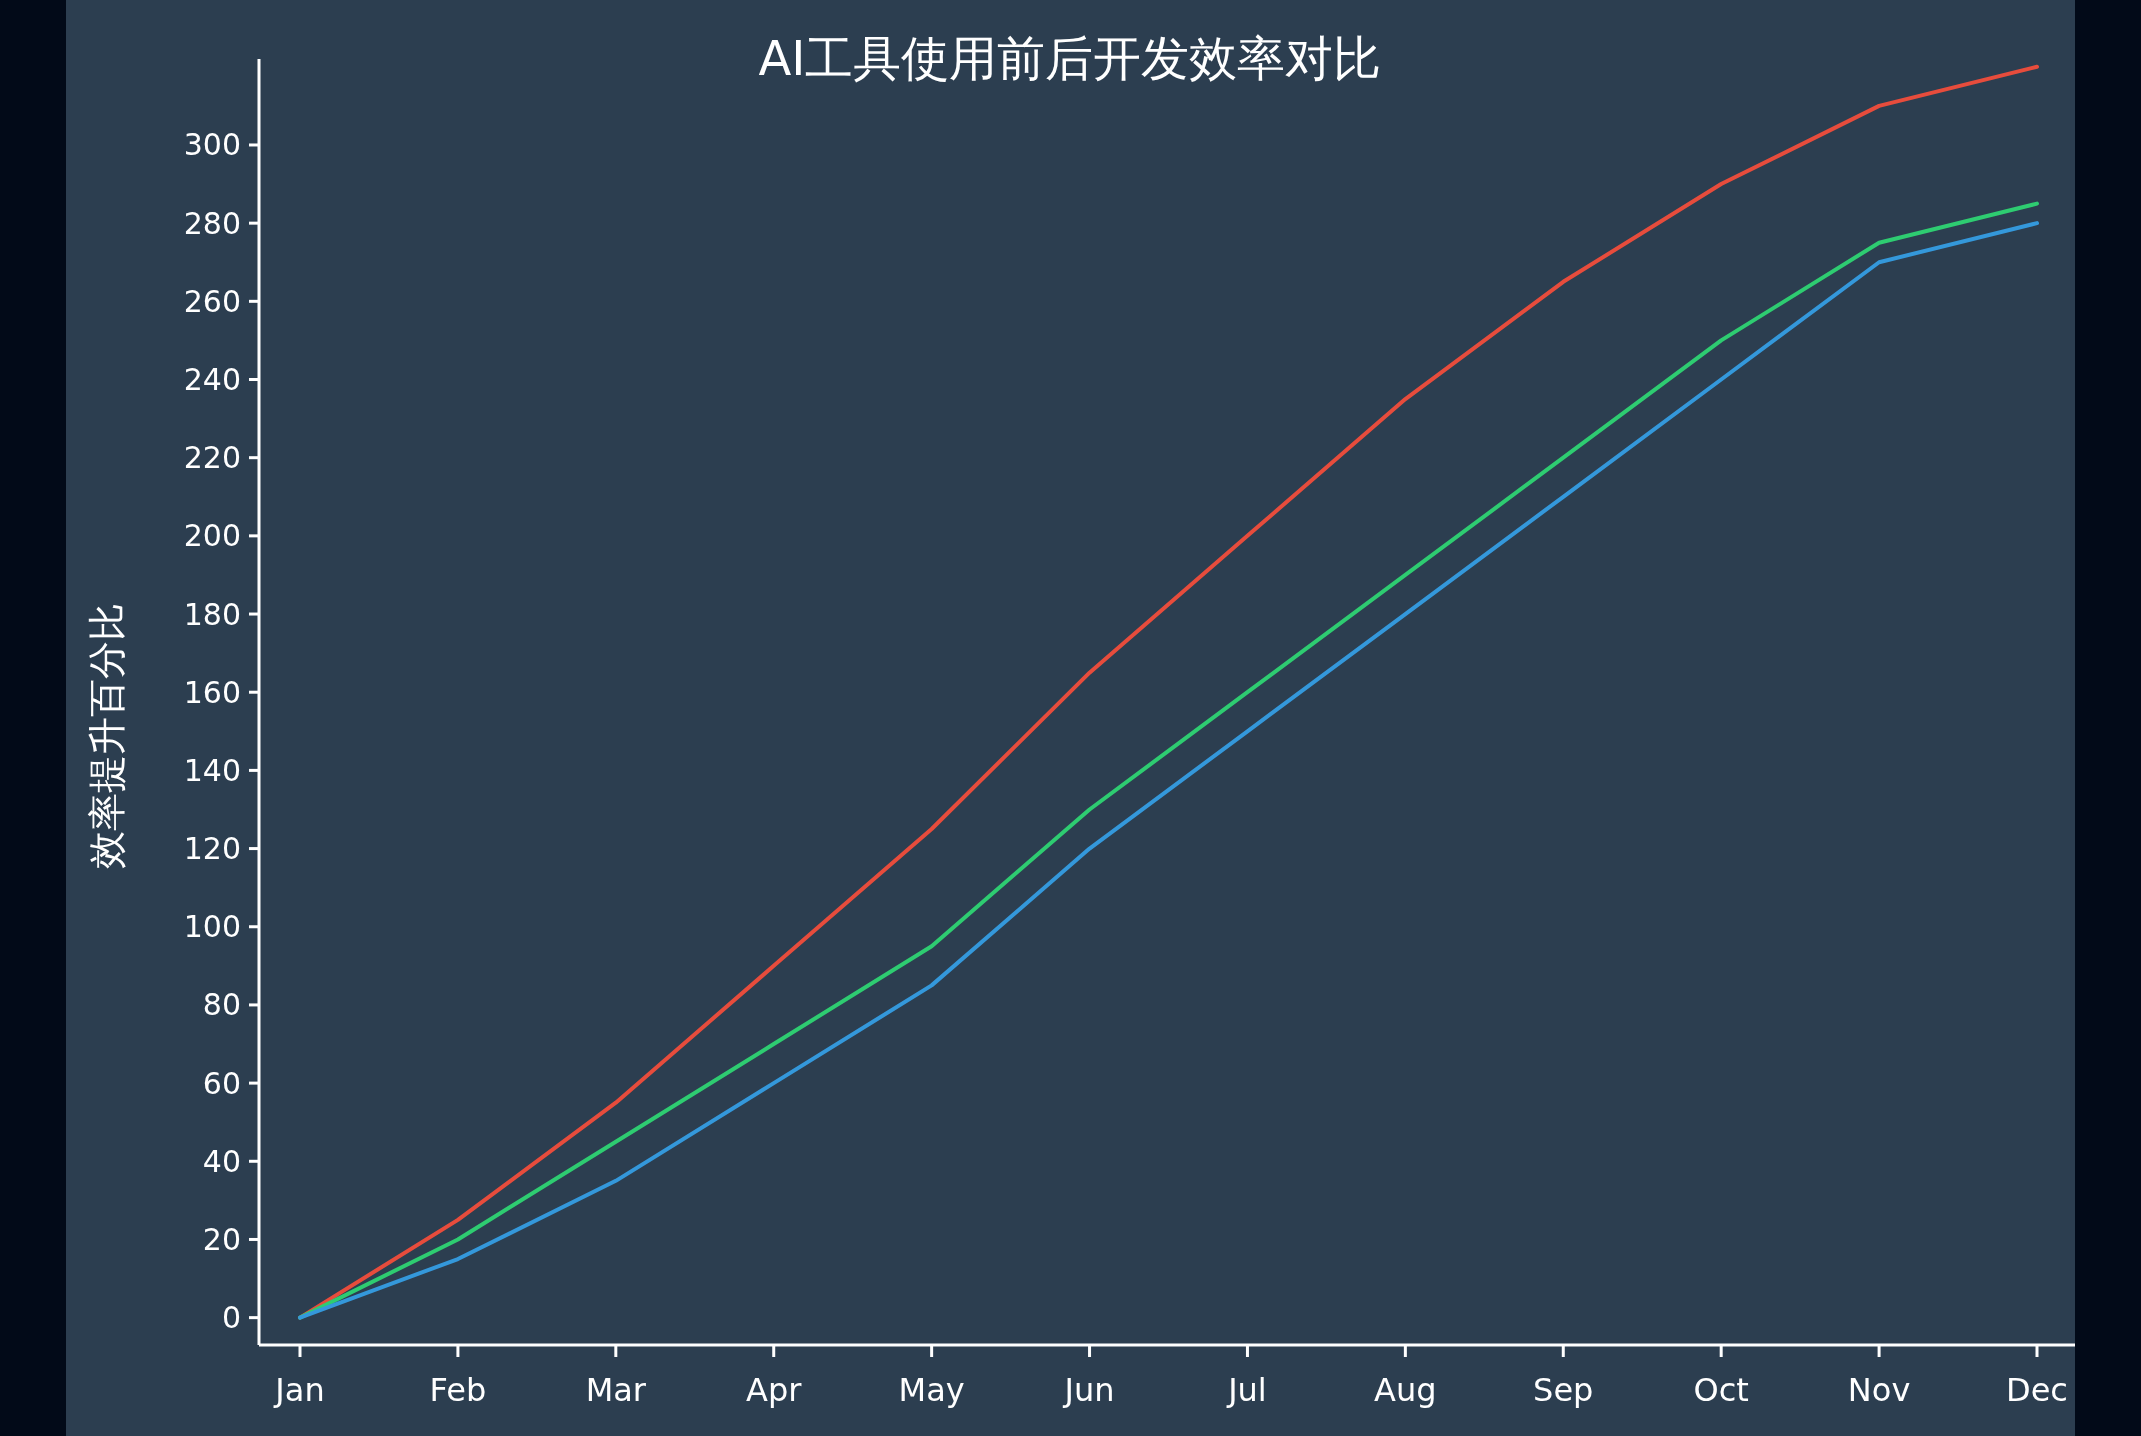 Image resolution: width=2141 pixels, height=1436 pixels. What do you see at coordinates (221, 1005) in the screenshot?
I see `y-tick-label: 80` at bounding box center [221, 1005].